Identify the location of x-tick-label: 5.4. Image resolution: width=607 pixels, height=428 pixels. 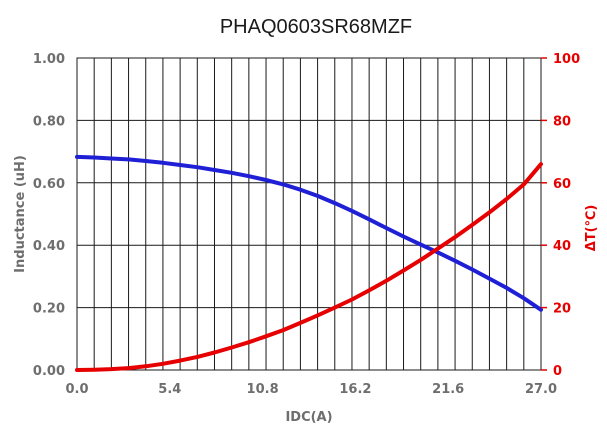
(169, 389).